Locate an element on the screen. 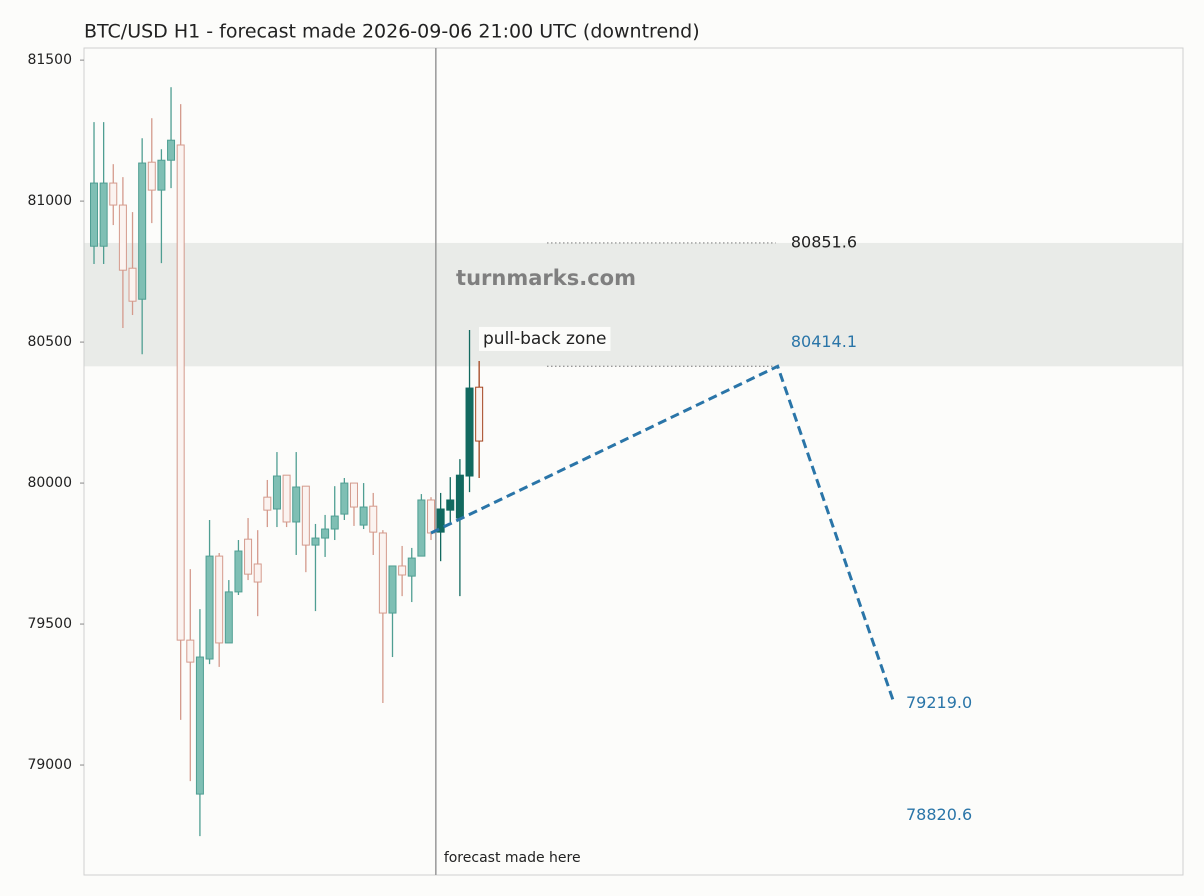 This screenshot has width=1204, height=896. price-label: 78820.6 is located at coordinates (939, 814).